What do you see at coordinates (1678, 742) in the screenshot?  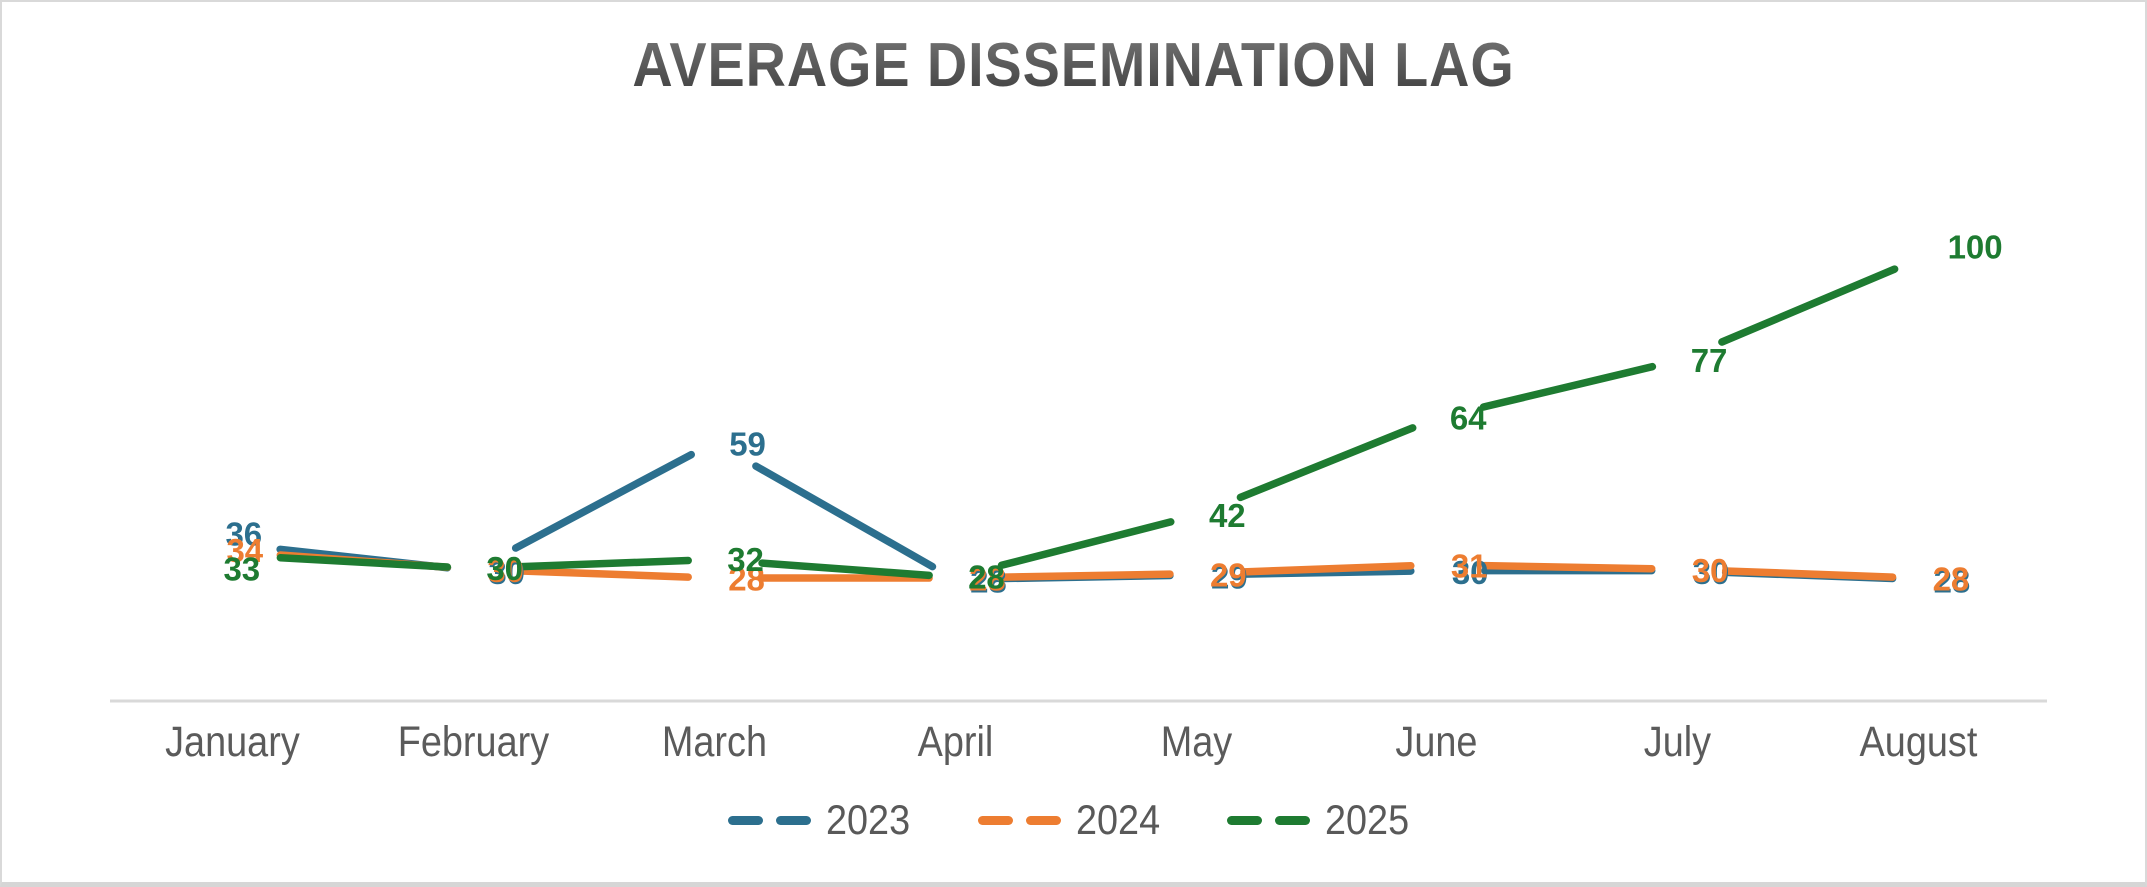 I see `x-axis-label-july: July` at bounding box center [1678, 742].